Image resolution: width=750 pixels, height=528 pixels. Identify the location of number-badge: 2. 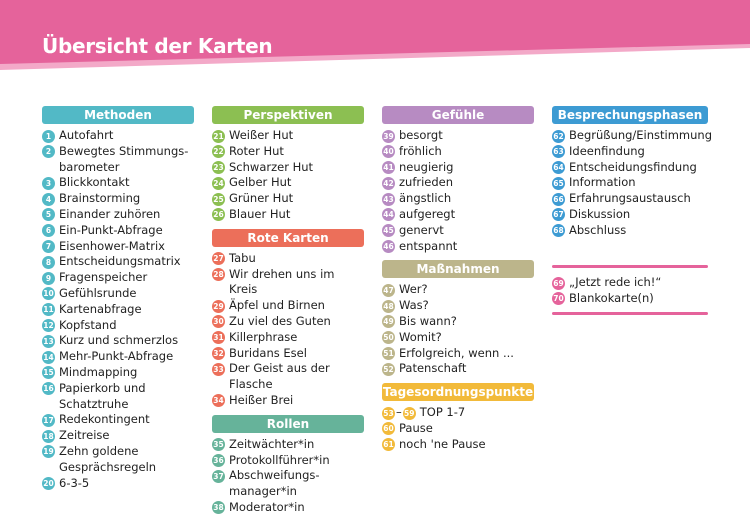
(48, 152).